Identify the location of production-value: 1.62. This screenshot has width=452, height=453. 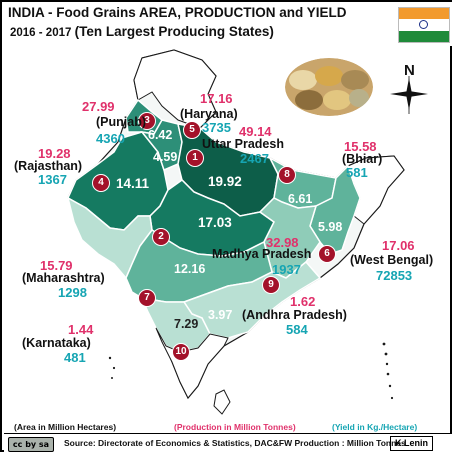
(303, 301).